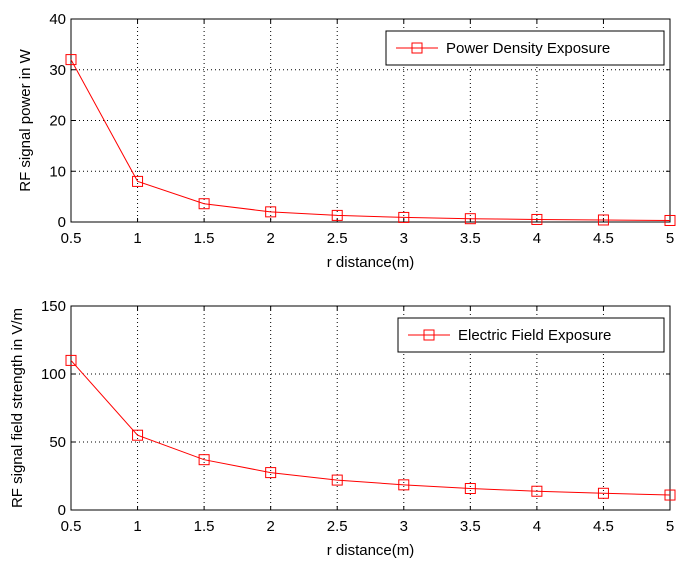 Image resolution: width=687 pixels, height=569 pixels. Describe the element at coordinates (534, 335) in the screenshot. I see `legend-label: Electric Field Exposure` at that location.